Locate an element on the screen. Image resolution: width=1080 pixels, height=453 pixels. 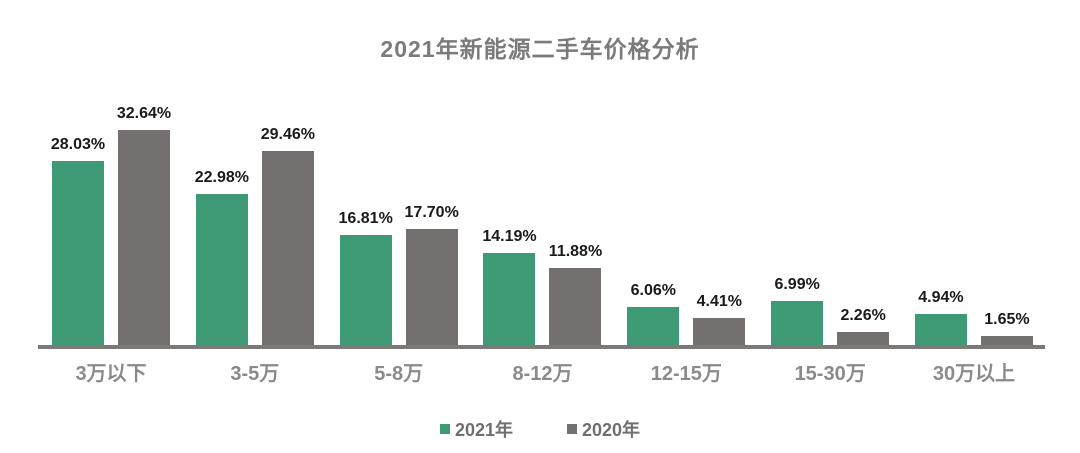
bar-2020年: 4.41% is located at coordinates (719, 319).